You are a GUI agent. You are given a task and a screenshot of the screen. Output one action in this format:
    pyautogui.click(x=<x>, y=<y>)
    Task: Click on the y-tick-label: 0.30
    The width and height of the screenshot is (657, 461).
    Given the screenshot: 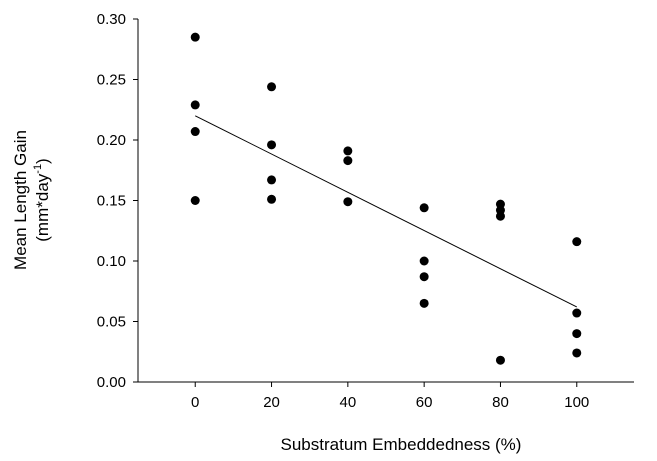 What is the action you would take?
    pyautogui.click(x=111, y=19)
    